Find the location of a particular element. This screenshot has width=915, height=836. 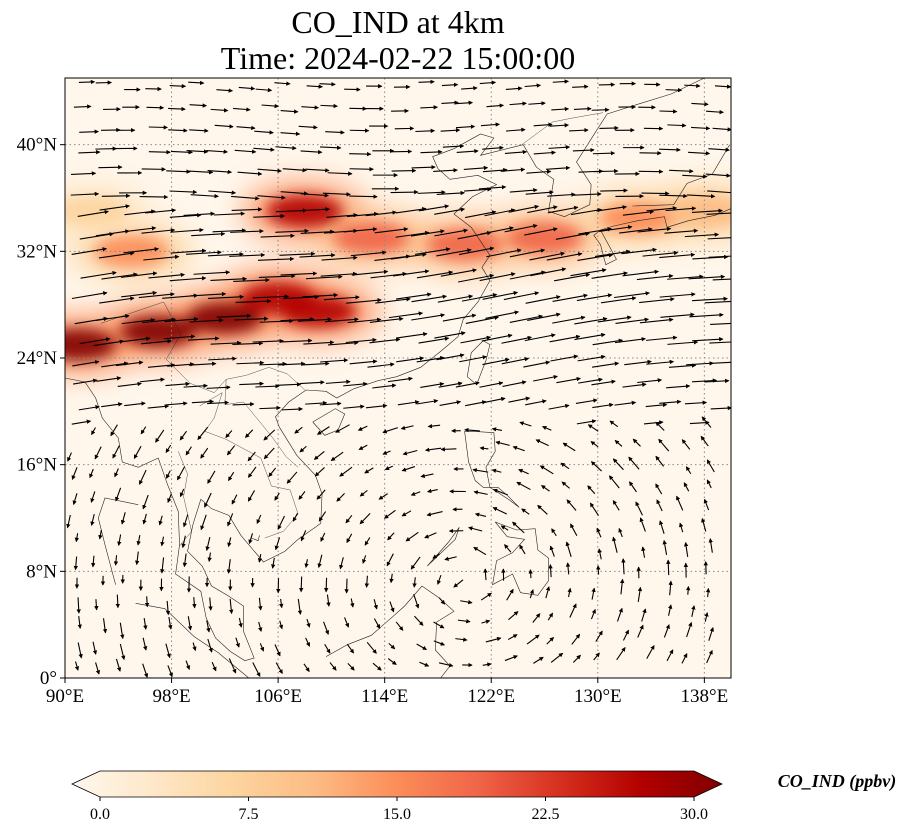

coastline-segment is located at coordinates (255, 538).